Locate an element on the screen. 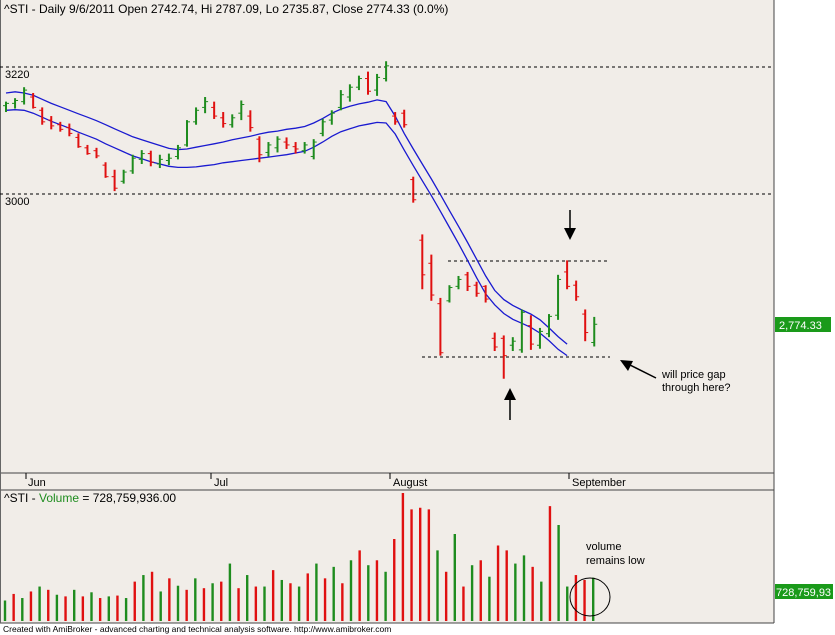 This screenshot has width=835, height=635. volume-note: remains low is located at coordinates (615, 561).